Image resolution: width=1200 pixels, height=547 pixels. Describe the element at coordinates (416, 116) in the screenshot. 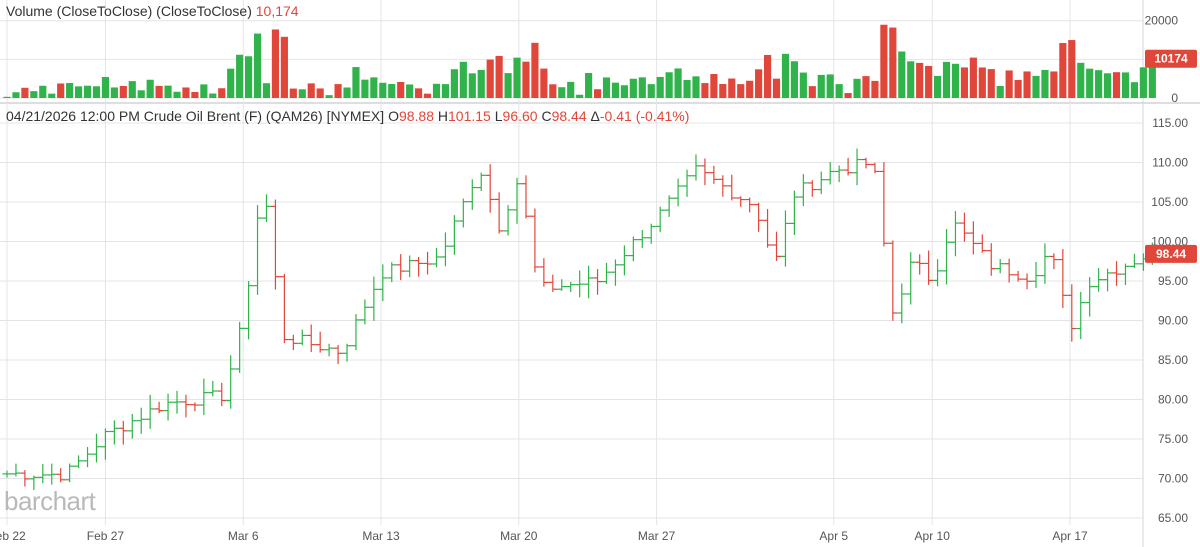

I see `open-value: 98.88` at that location.